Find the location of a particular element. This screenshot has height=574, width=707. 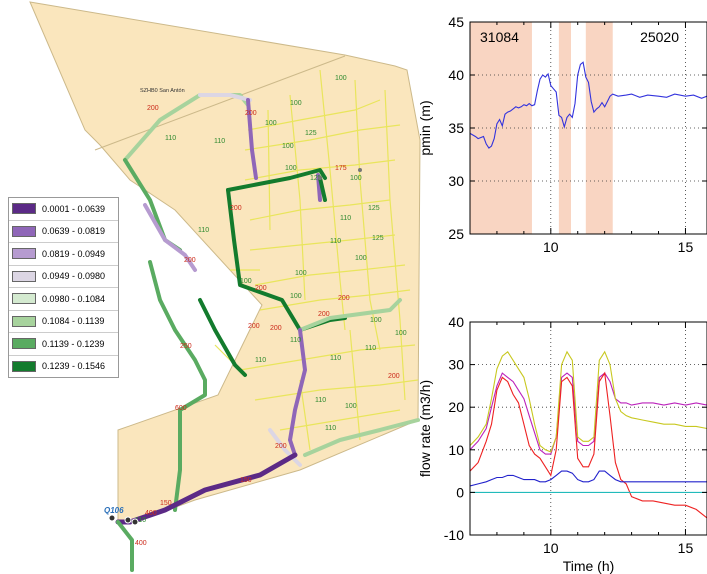

y-tick-label: 0 is located at coordinates (460, 492).